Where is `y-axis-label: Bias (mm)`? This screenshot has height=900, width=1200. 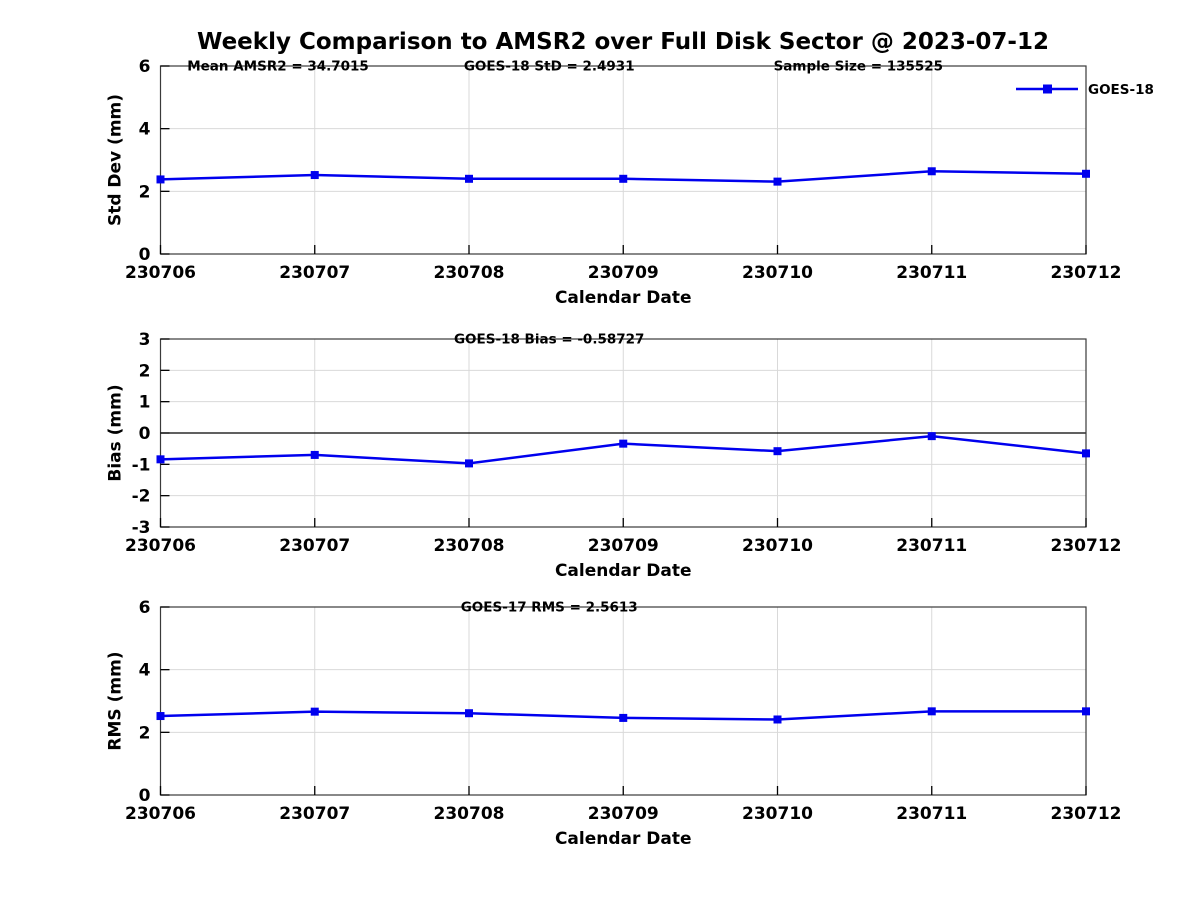 y-axis-label: Bias (mm) is located at coordinates (116, 432).